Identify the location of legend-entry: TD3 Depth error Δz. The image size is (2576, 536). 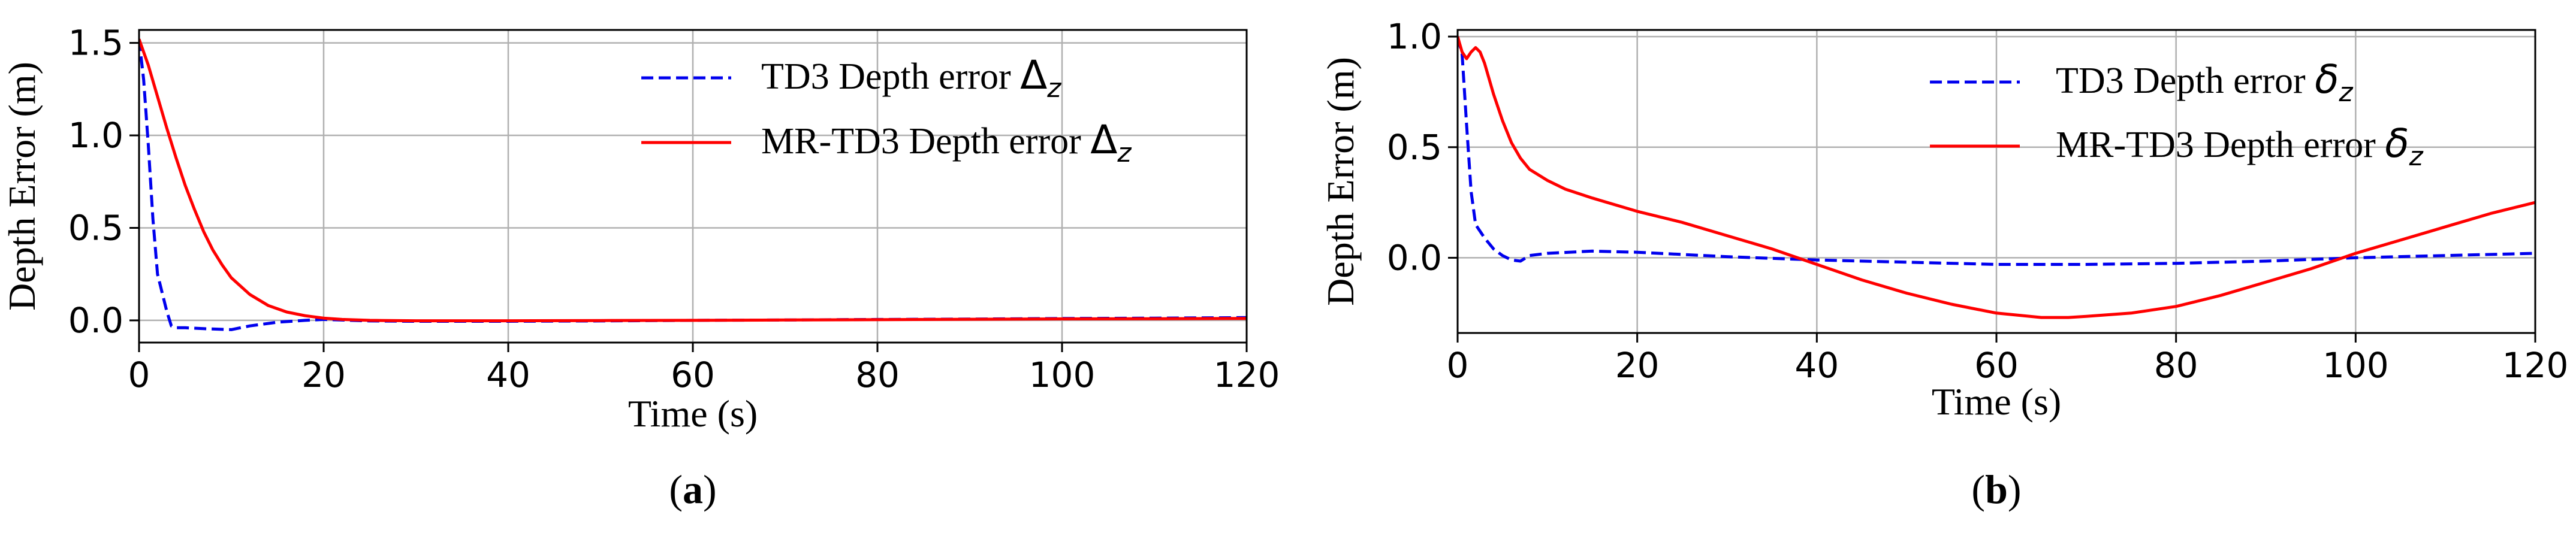
(911, 78).